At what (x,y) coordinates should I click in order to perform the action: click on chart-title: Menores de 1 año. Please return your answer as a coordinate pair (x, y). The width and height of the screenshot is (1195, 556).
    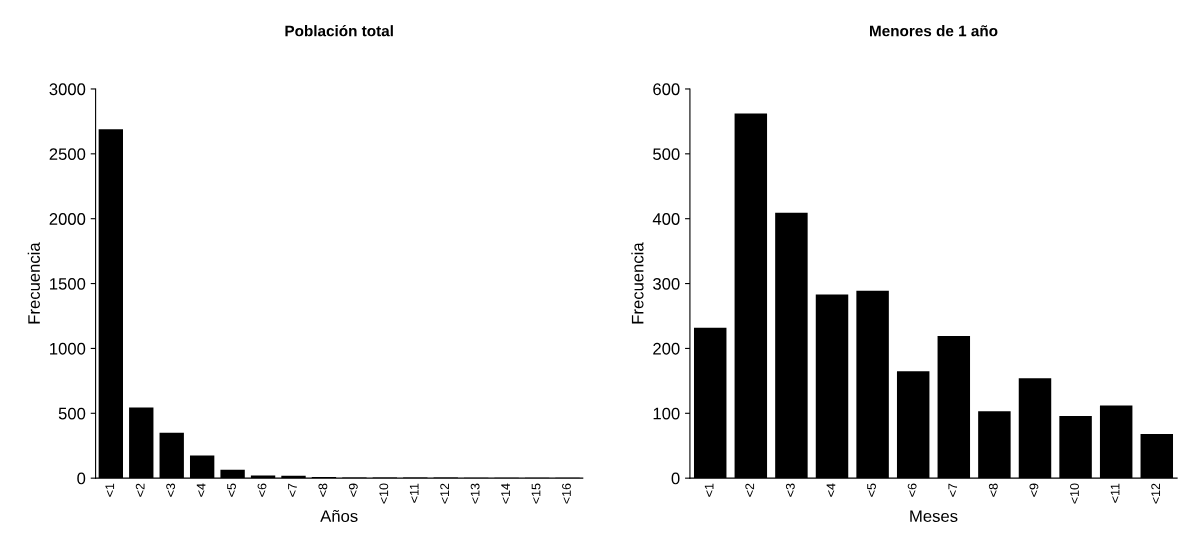
    Looking at the image, I should click on (934, 31).